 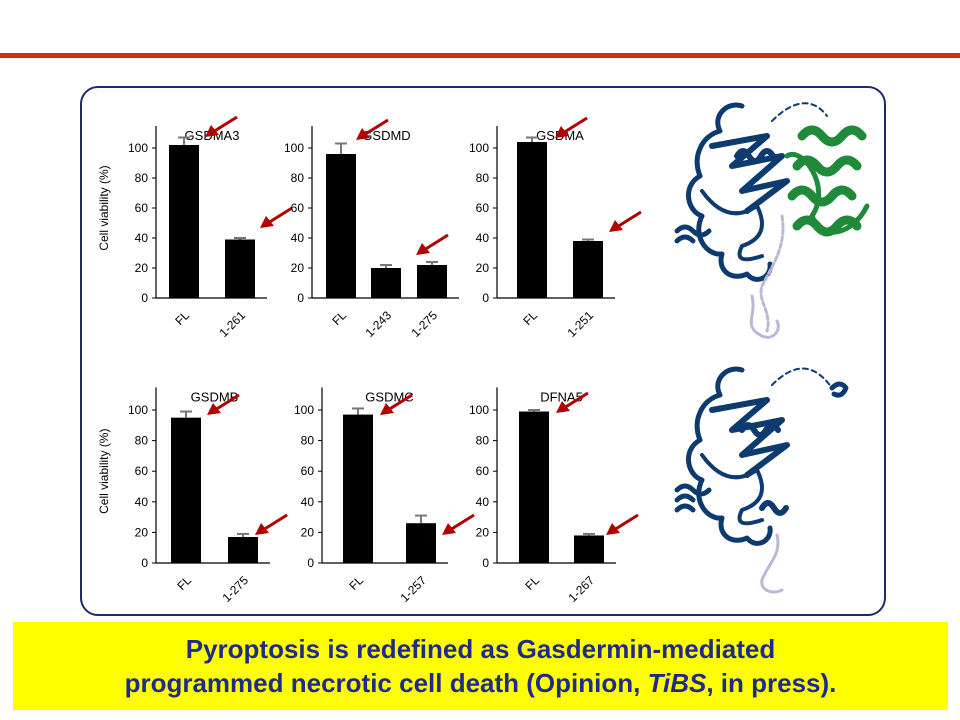 What do you see at coordinates (582, 589) in the screenshot?
I see `x-tick-label: 1-267` at bounding box center [582, 589].